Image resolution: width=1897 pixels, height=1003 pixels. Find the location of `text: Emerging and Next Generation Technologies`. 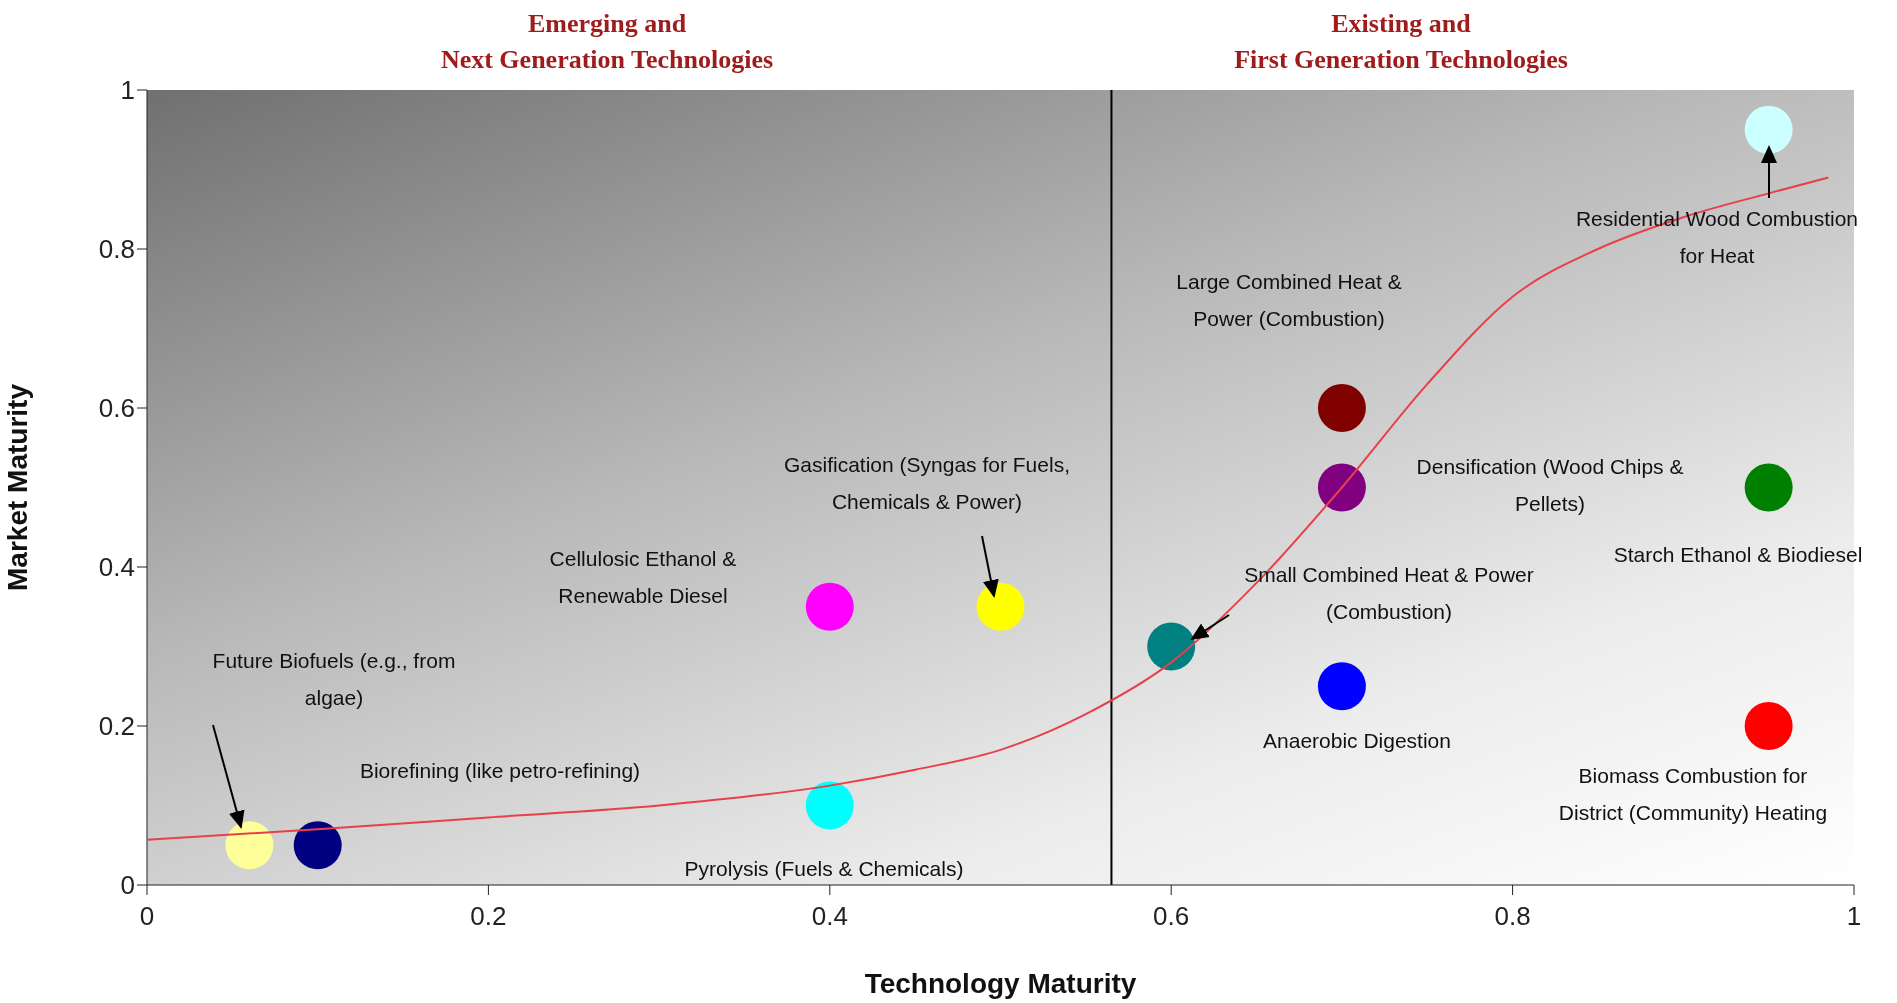

text: Emerging and Next Generation Technologies is located at coordinates (607, 41).